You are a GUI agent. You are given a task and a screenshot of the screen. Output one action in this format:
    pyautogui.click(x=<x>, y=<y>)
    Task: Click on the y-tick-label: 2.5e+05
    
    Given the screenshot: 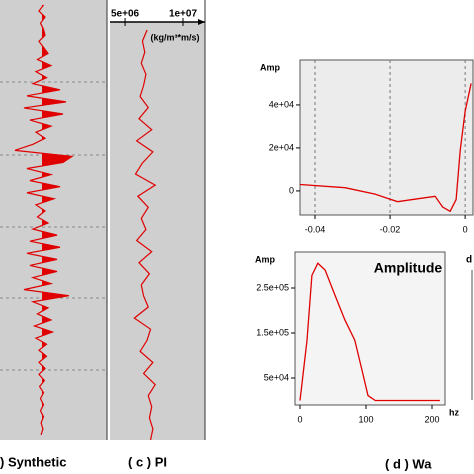 What is the action you would take?
    pyautogui.click(x=272, y=287)
    